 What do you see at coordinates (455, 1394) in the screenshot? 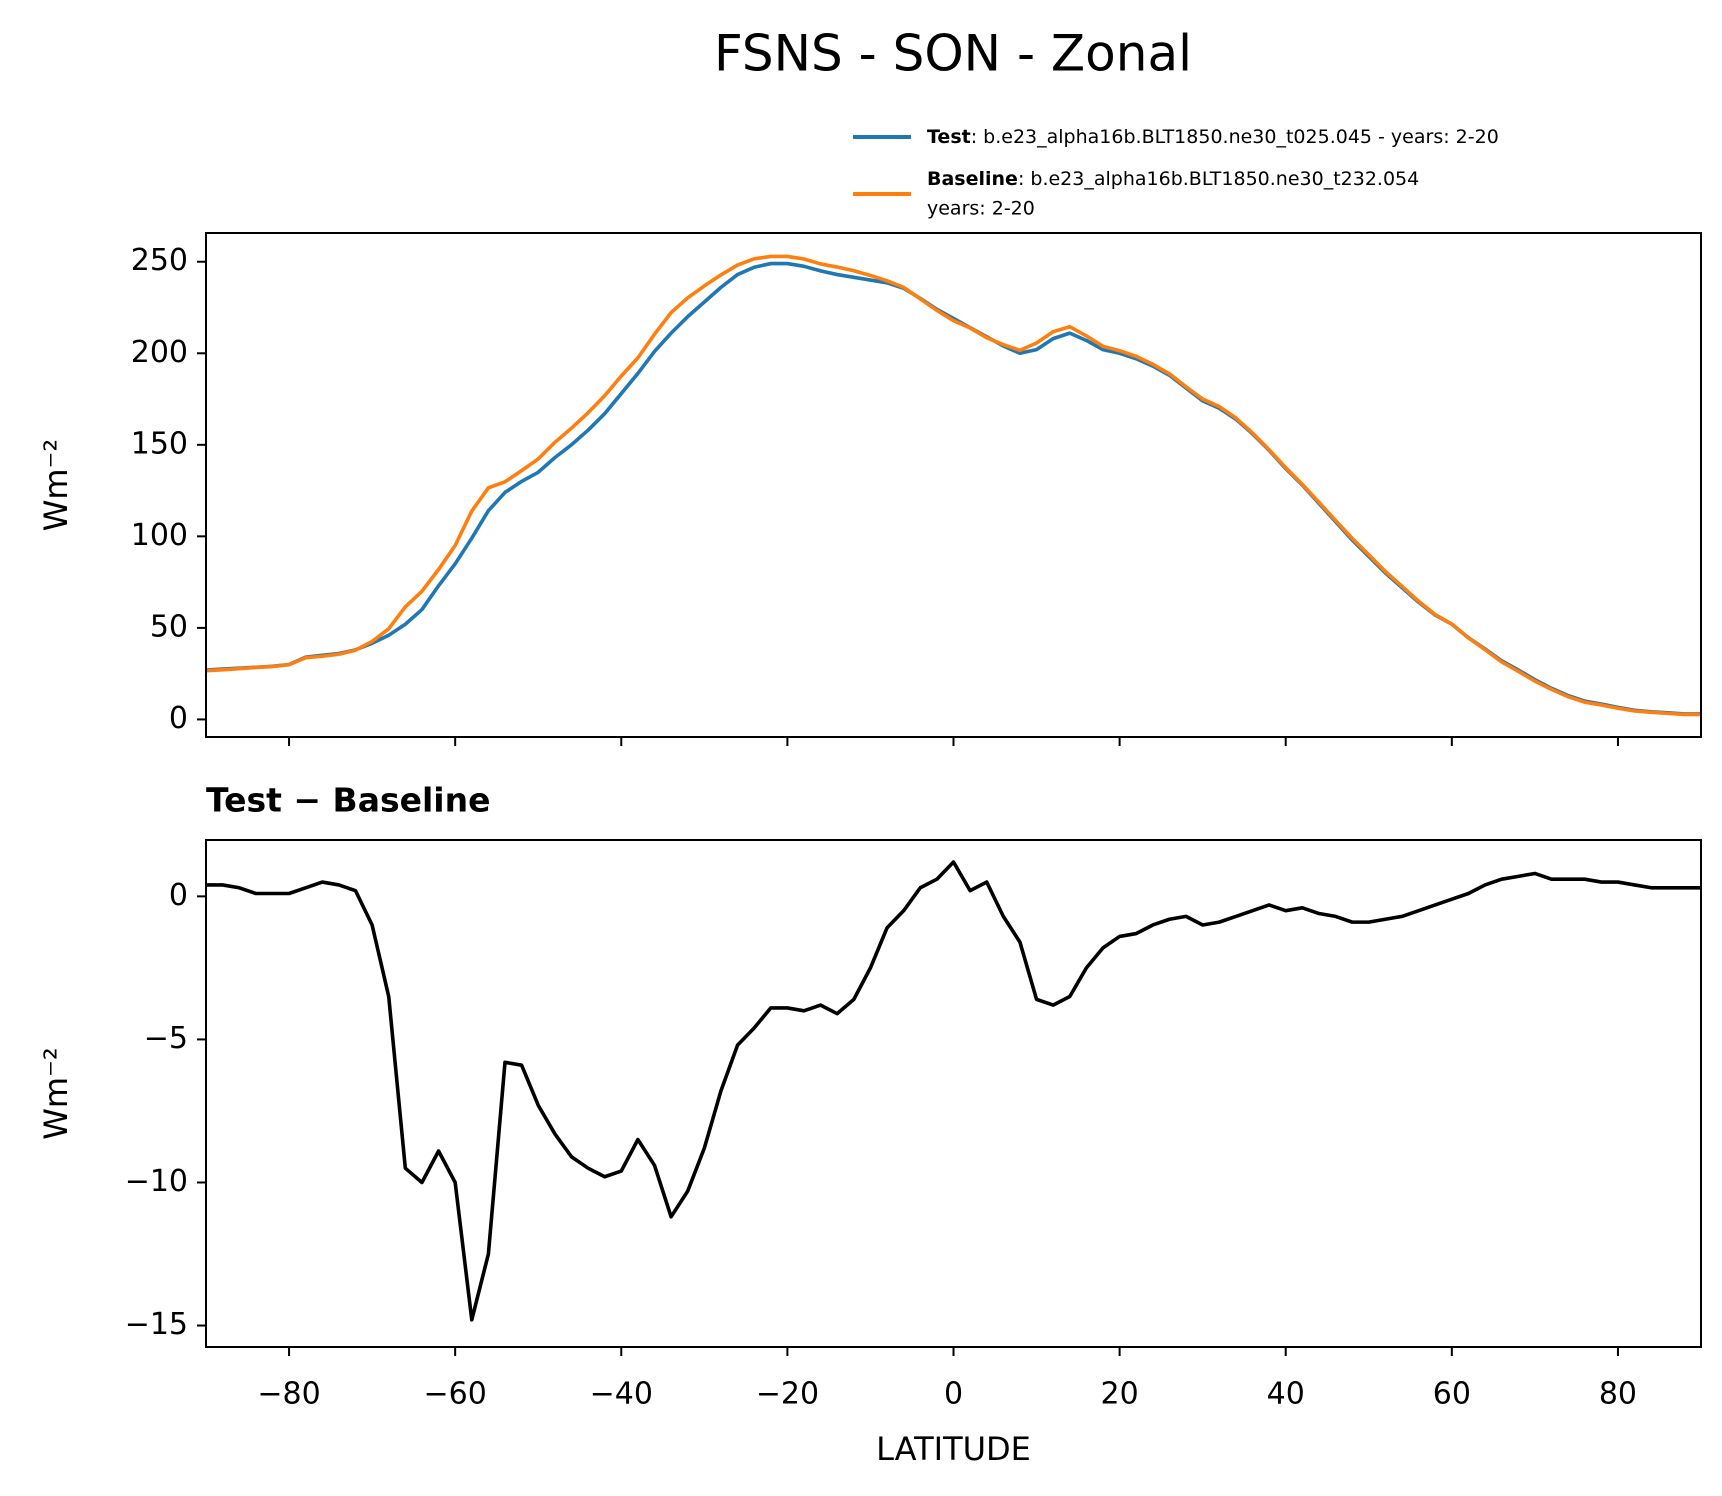
I see `x-tick-label: −60` at bounding box center [455, 1394].